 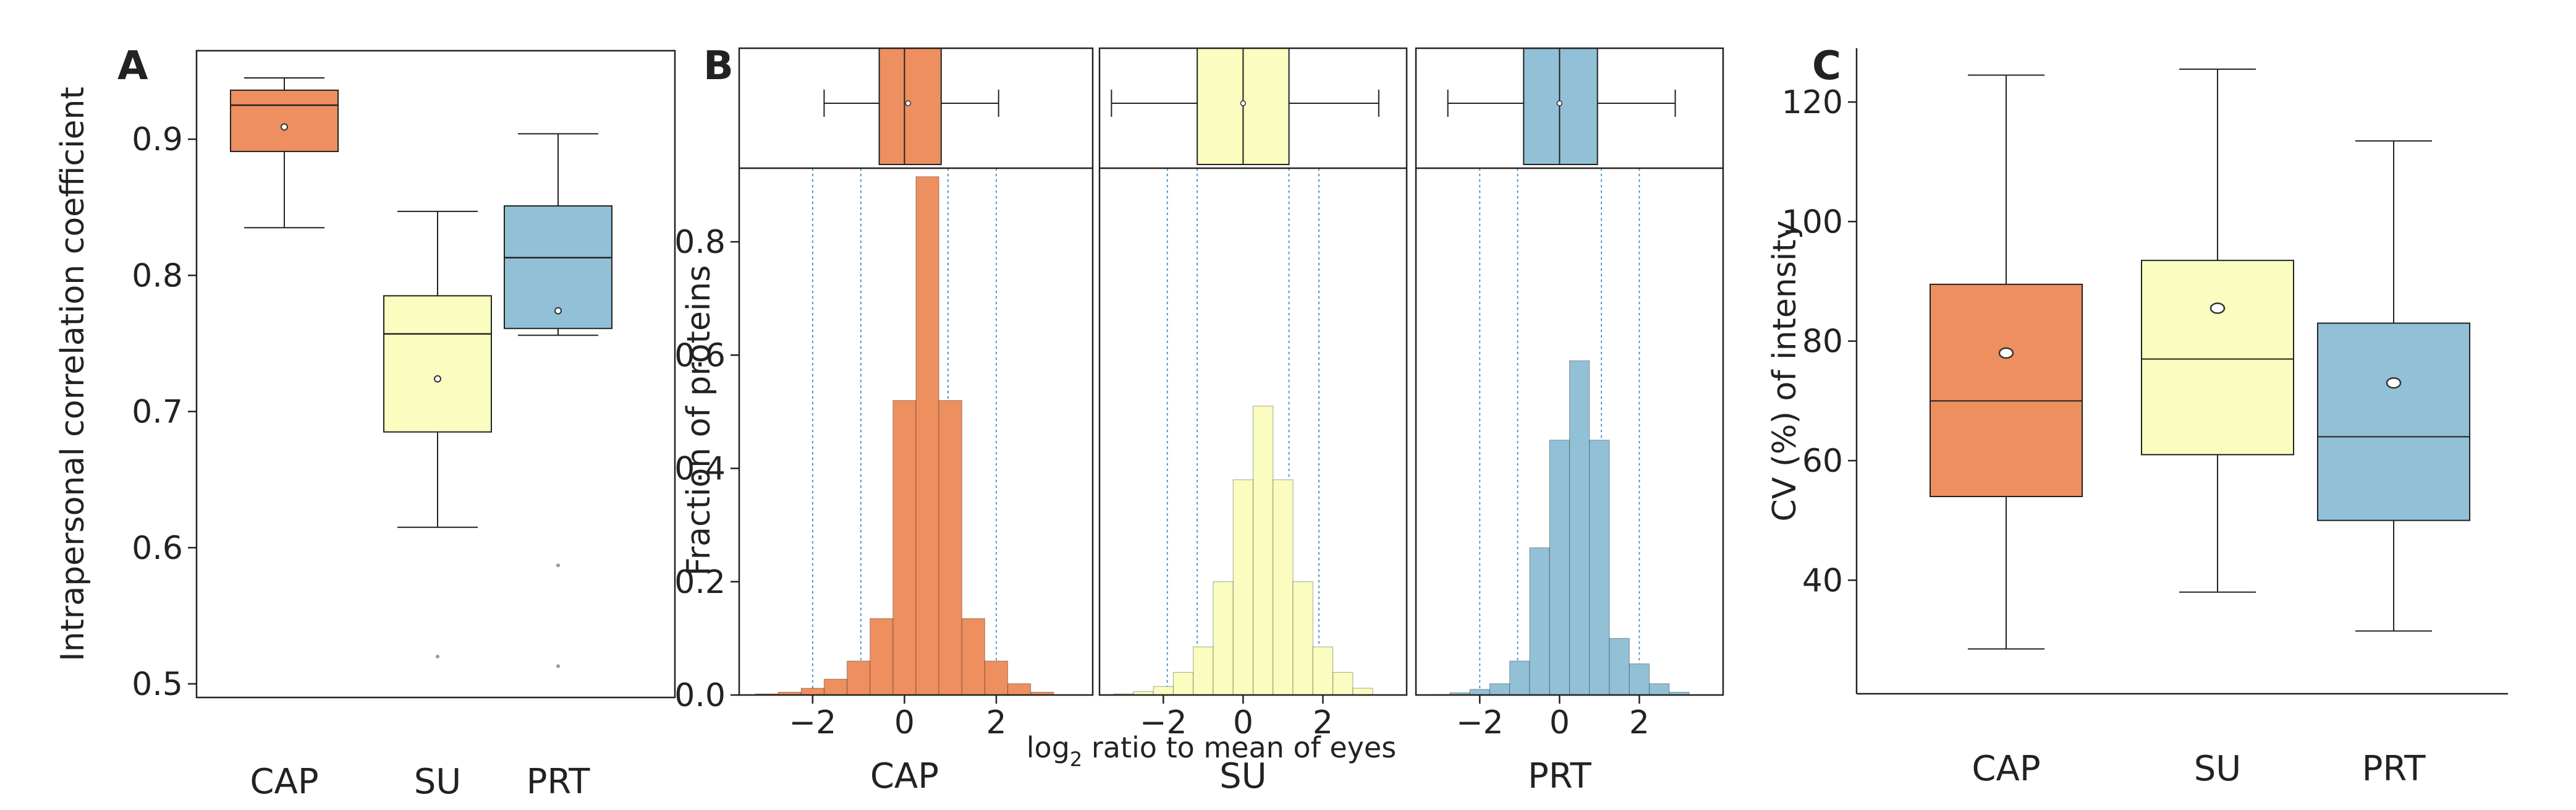 I want to click on y-tick-label: 0.9, so click(x=157, y=139).